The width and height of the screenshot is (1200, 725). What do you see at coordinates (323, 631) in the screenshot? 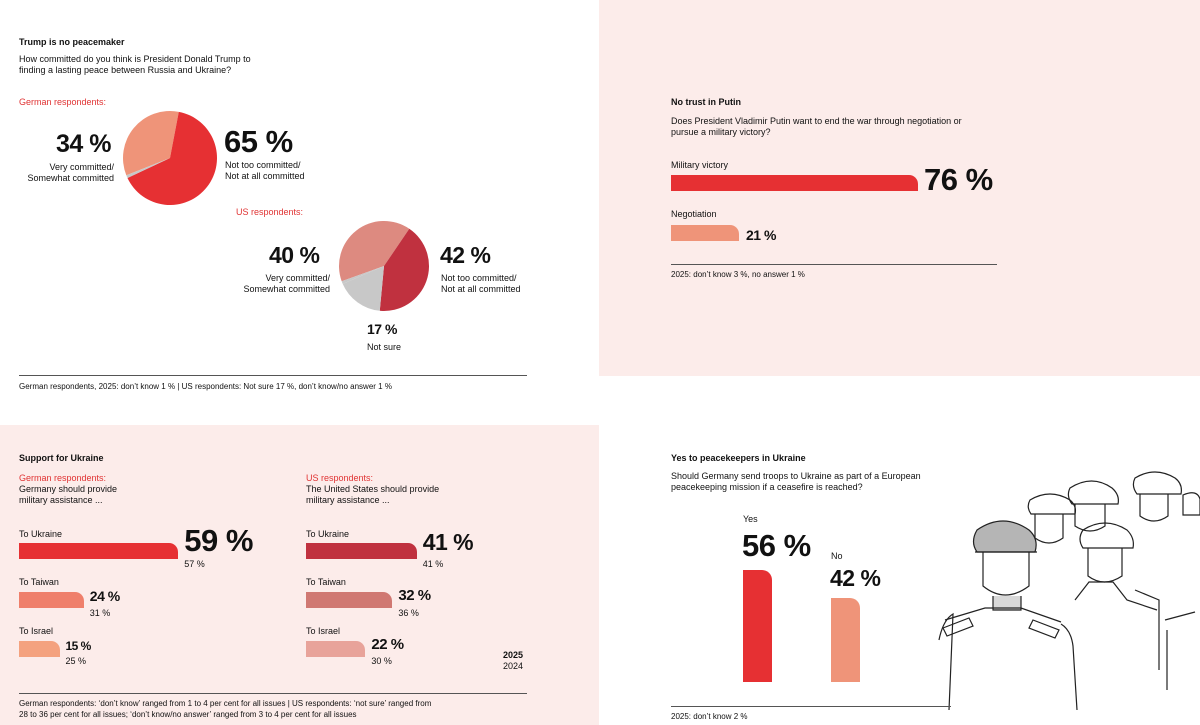
I see `us-israel-label: To Israel` at bounding box center [323, 631].